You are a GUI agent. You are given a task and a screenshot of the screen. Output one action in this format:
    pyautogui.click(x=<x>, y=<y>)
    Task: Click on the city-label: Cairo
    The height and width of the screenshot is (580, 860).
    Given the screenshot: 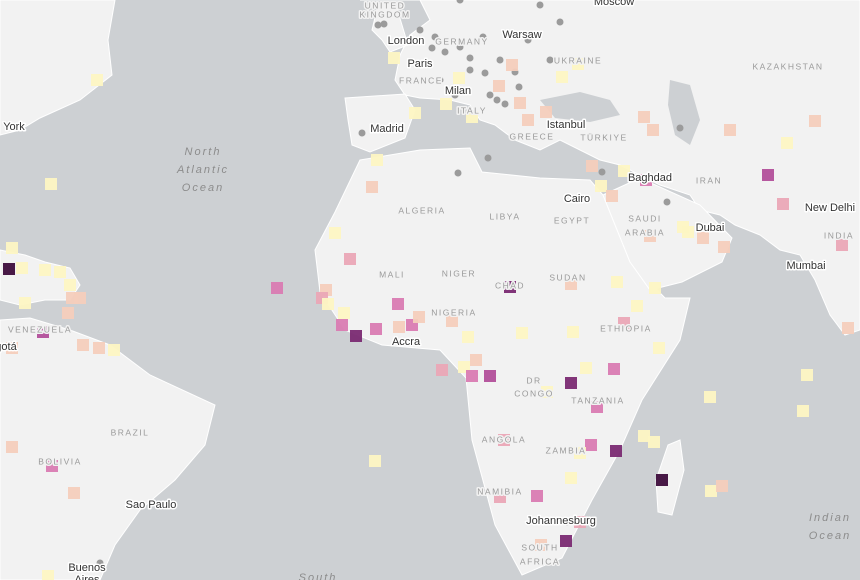 What is the action you would take?
    pyautogui.click(x=577, y=199)
    